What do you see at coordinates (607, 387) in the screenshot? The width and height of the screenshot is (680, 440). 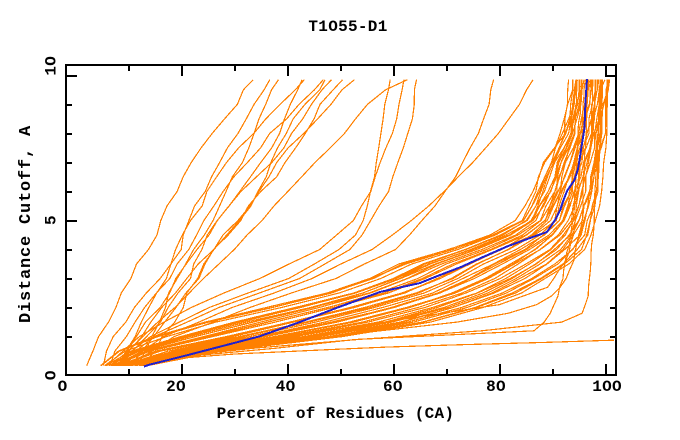 I see `svg-text: 1OO` at bounding box center [607, 387].